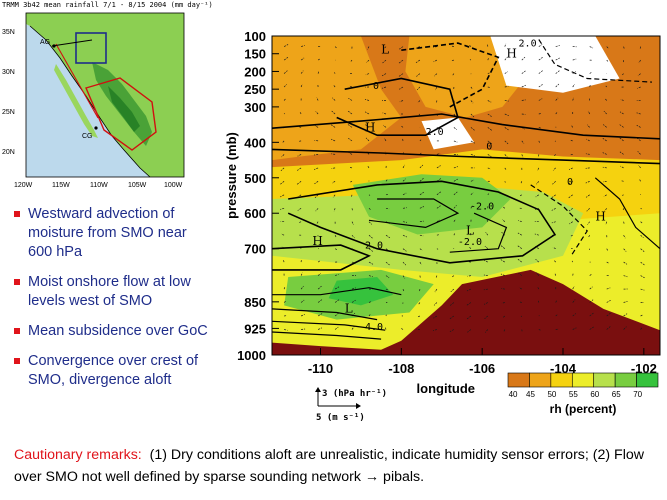  What do you see at coordinates (255, 178) in the screenshot?
I see `y-tick-label: 500` at bounding box center [255, 178].